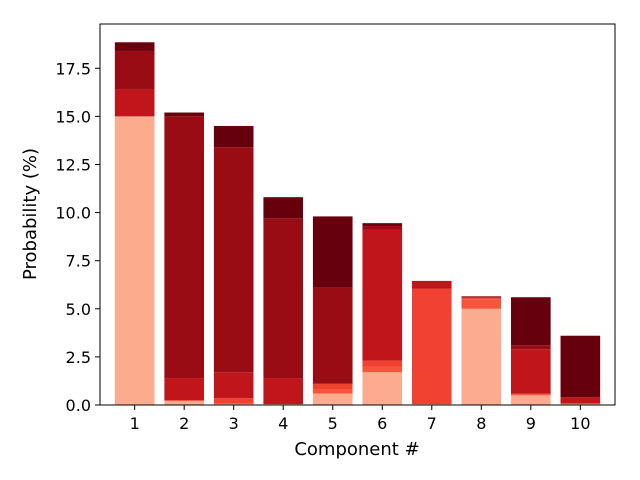 The height and width of the screenshot is (480, 640). I want to click on y-tick-label: 15.0, so click(73, 116).